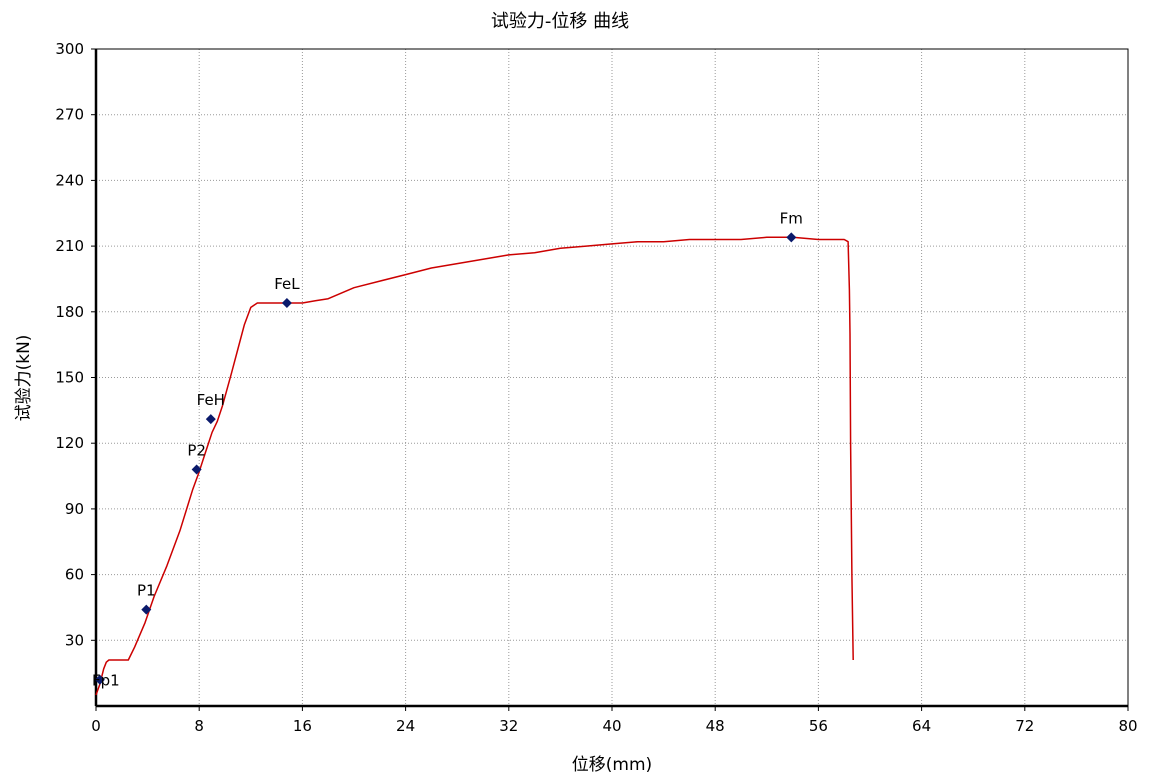  What do you see at coordinates (921, 726) in the screenshot?
I see `x-tick-label: 64` at bounding box center [921, 726].